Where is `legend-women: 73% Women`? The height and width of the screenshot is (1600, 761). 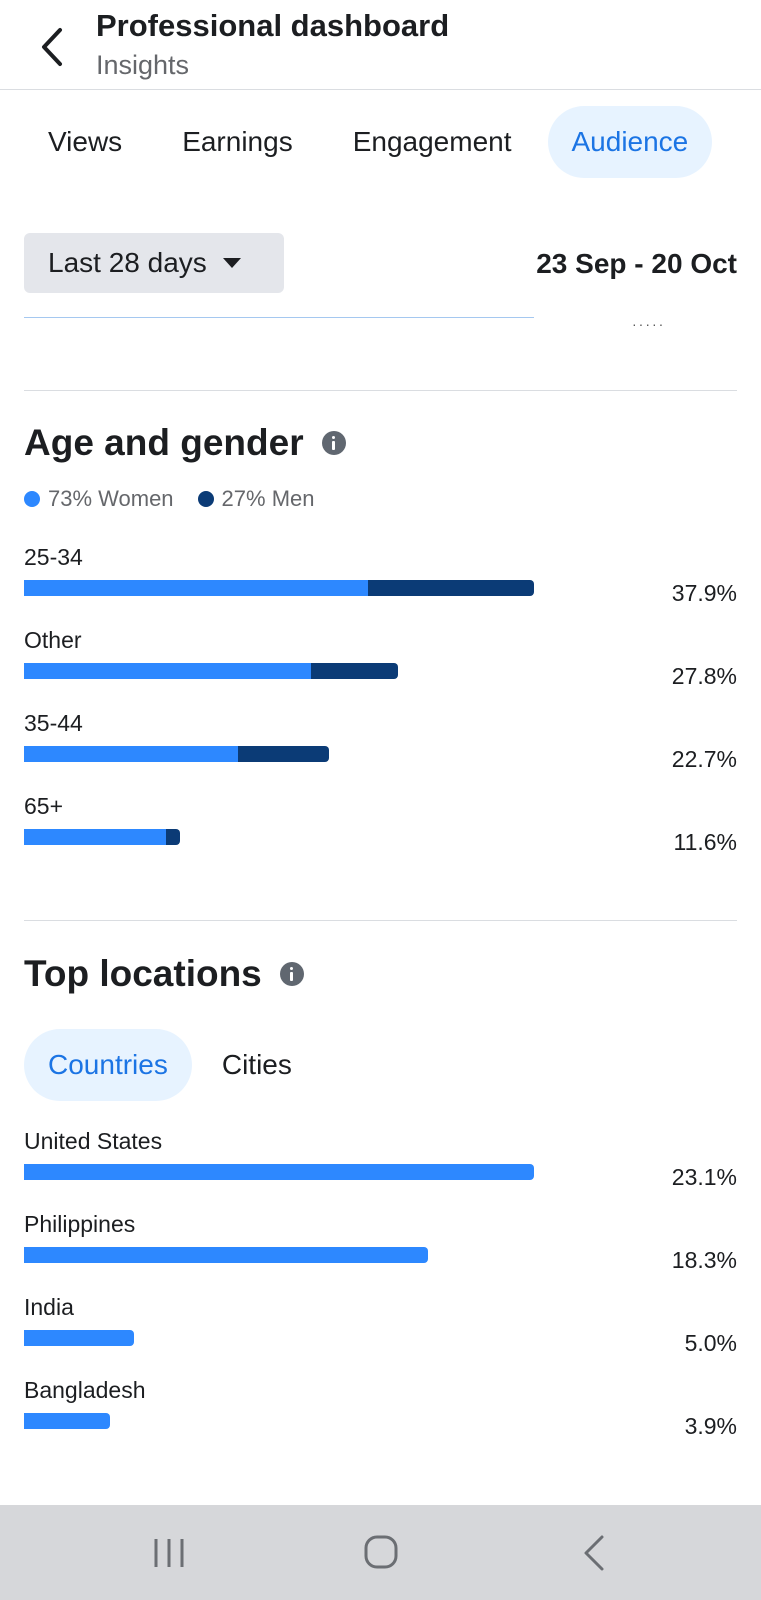
legend-women: 73% Women is located at coordinates (99, 499).